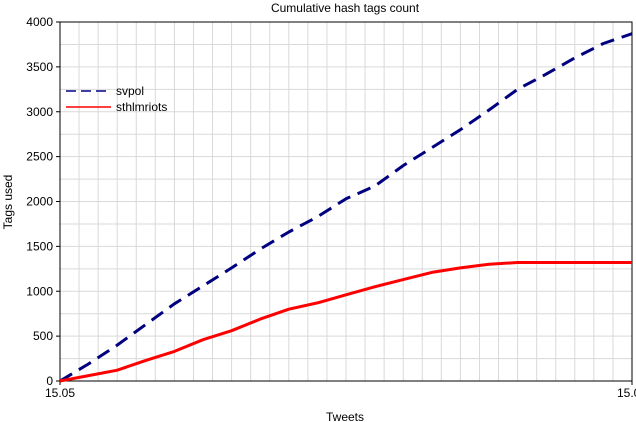 The image size is (636, 422). Describe the element at coordinates (49, 381) in the screenshot. I see `y-tick-label: 0` at that location.